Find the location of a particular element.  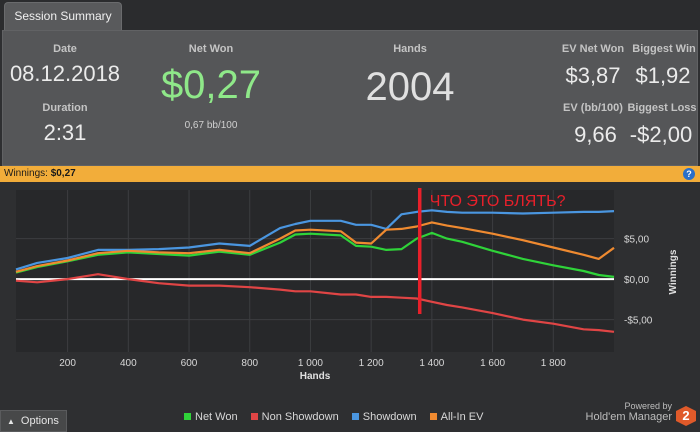

options-button: ▲ Options is located at coordinates (33, 421).